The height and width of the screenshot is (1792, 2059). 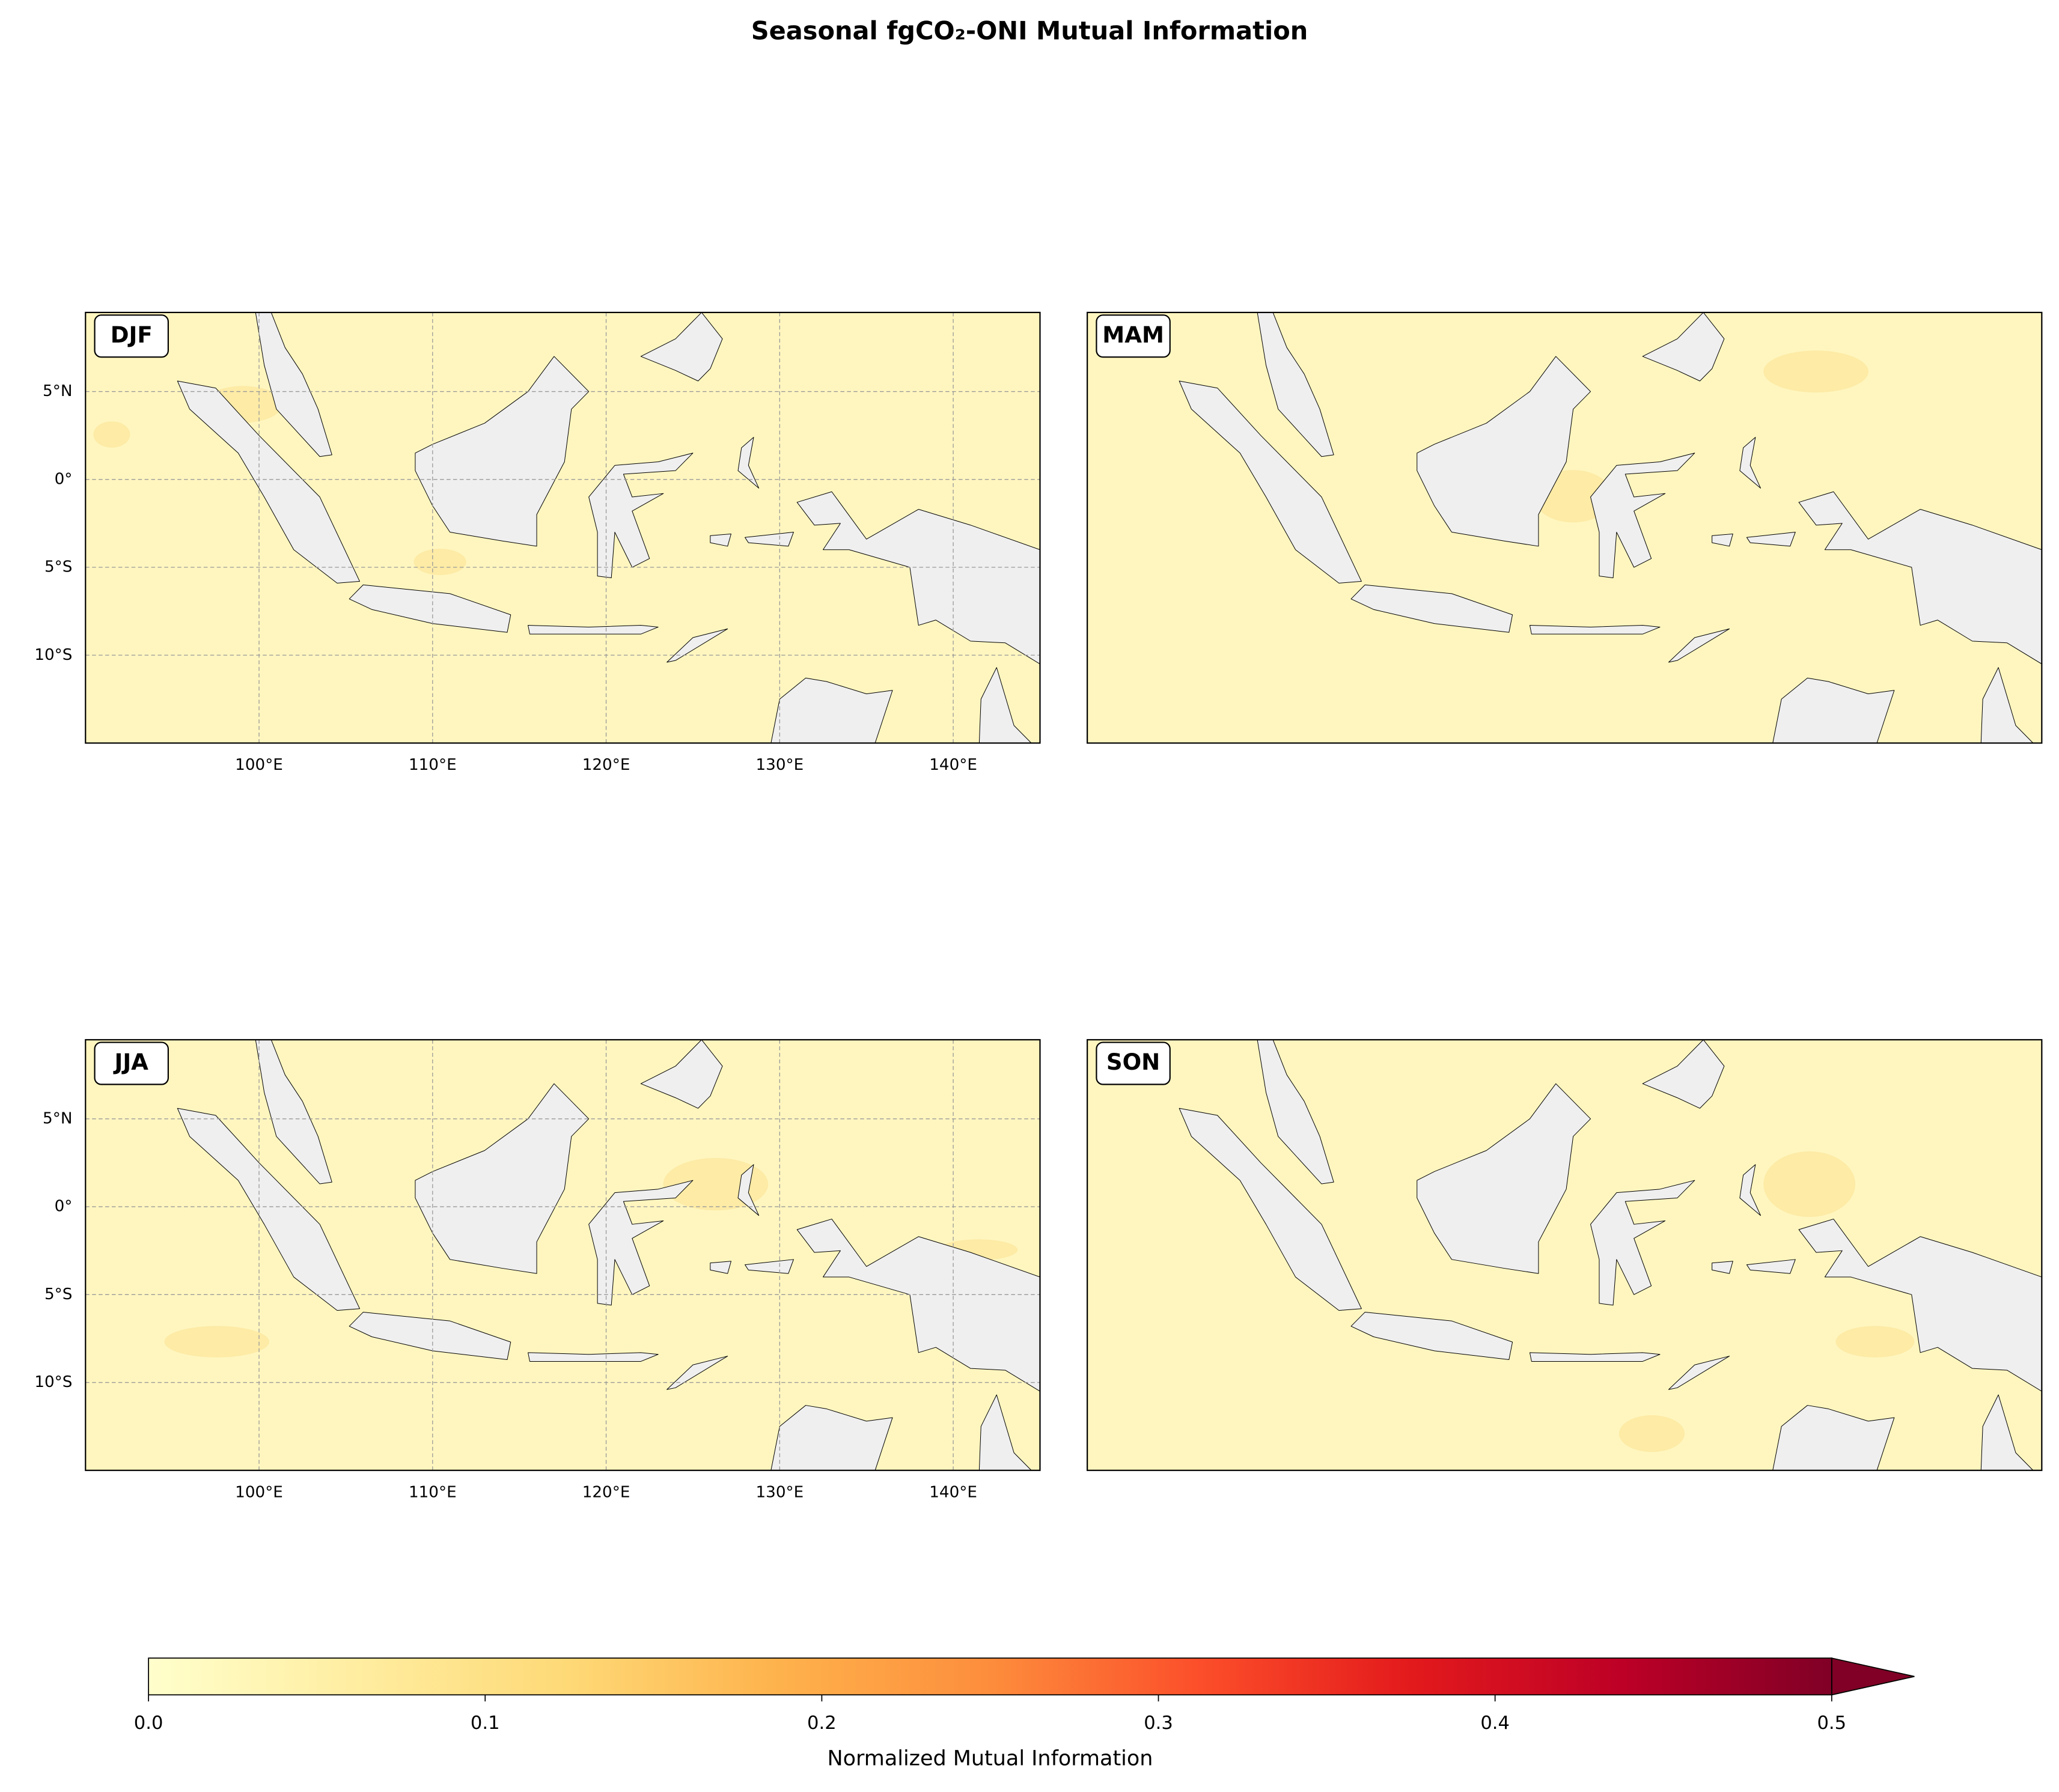 What do you see at coordinates (1873, 1676) in the screenshot?
I see `colorbar-extend` at bounding box center [1873, 1676].